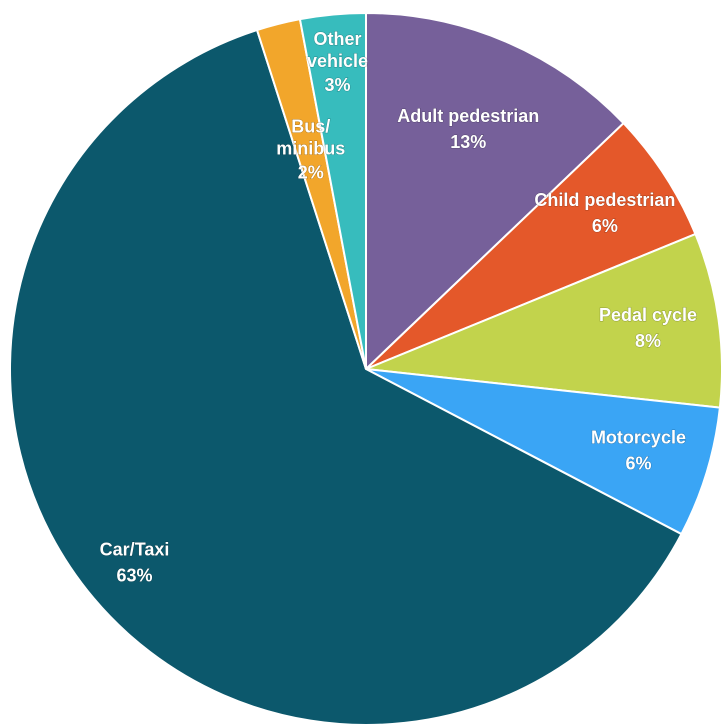  What do you see at coordinates (468, 116) in the screenshot?
I see `slice-label: Adult pedestrian` at bounding box center [468, 116].